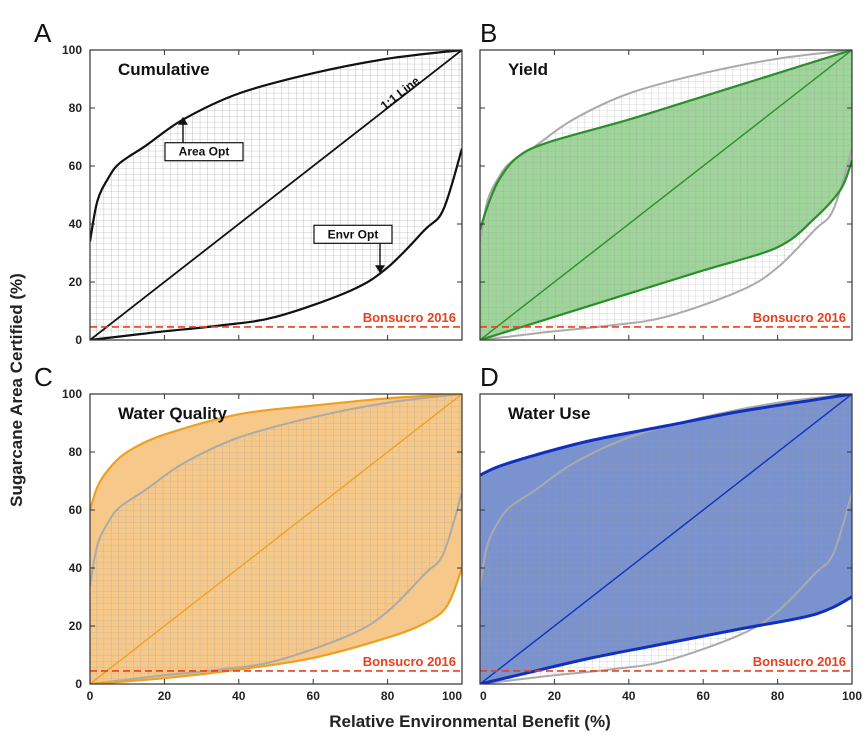 The width and height of the screenshot is (866, 743). Describe the element at coordinates (488, 33) in the screenshot. I see `panel-letter: B` at that location.